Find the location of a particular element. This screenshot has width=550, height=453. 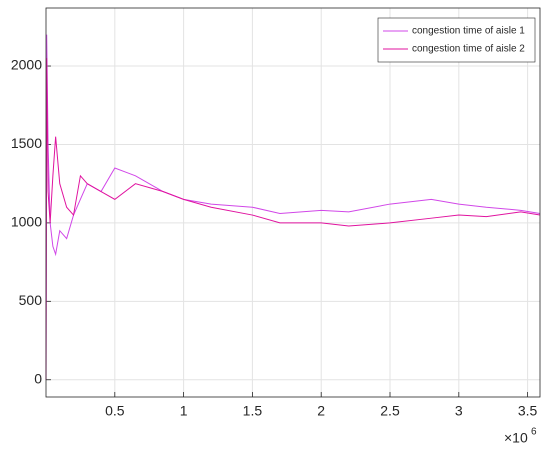

x-exponent-power: 6 is located at coordinates (534, 432).